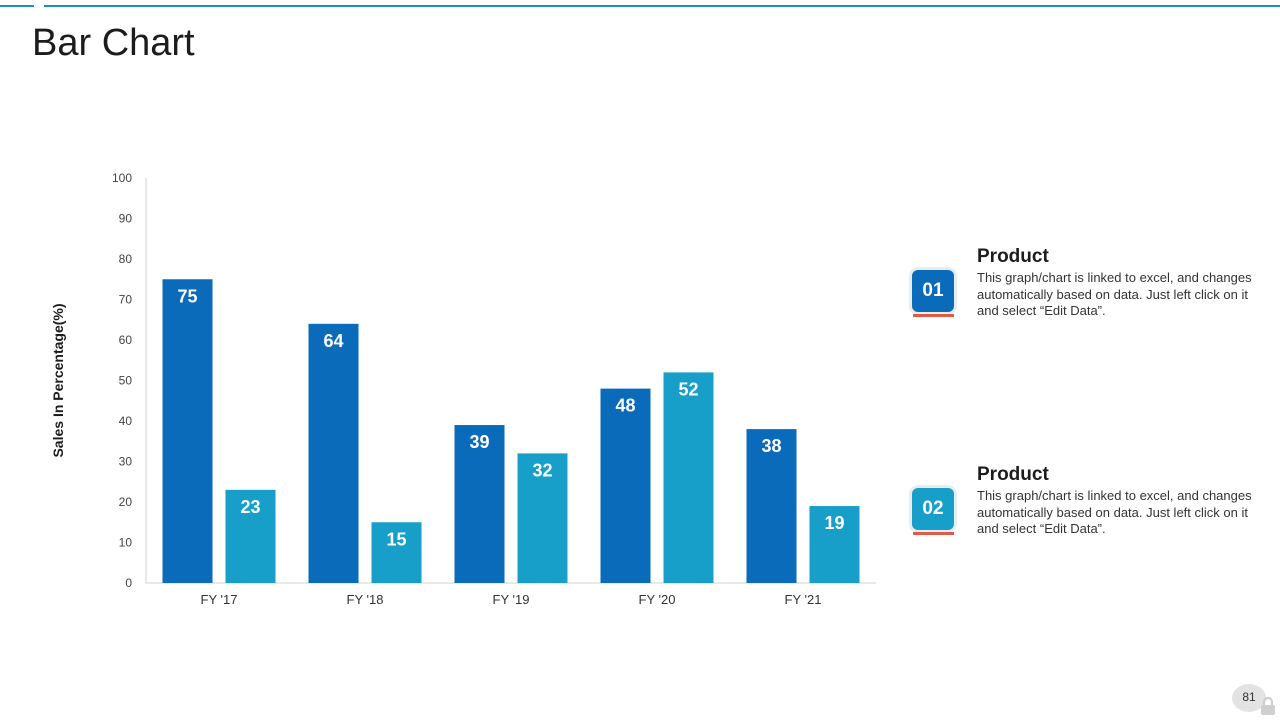 Image resolution: width=1280 pixels, height=720 pixels. What do you see at coordinates (187, 296) in the screenshot?
I see `data-label: 75` at bounding box center [187, 296].